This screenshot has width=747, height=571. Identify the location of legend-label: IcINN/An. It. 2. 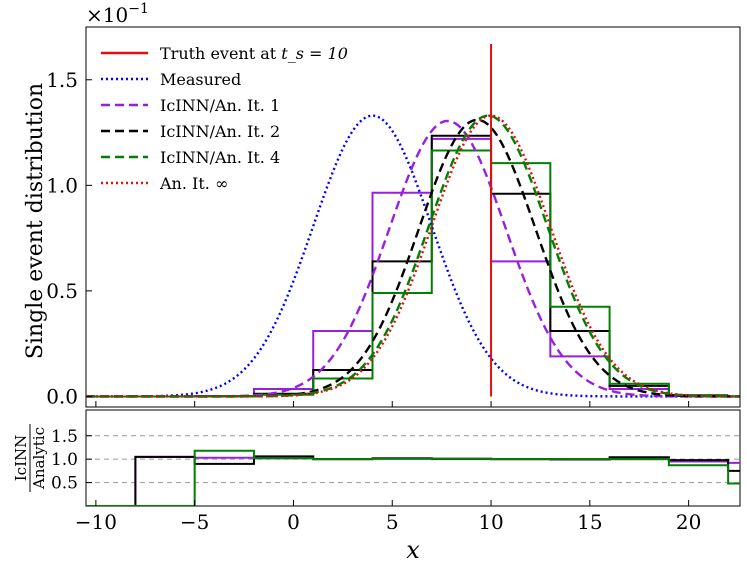
(220, 131).